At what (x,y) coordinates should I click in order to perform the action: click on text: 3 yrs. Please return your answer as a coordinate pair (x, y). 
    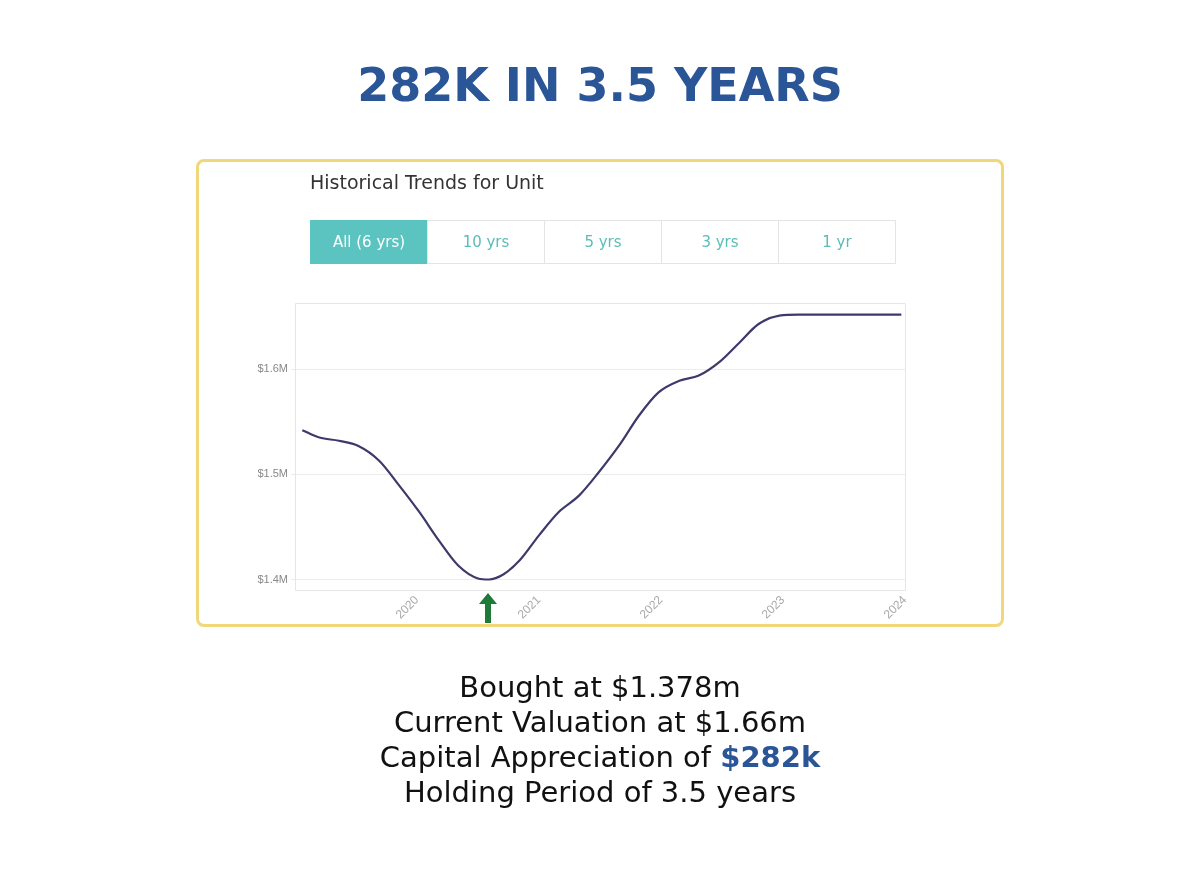
    Looking at the image, I should click on (720, 242).